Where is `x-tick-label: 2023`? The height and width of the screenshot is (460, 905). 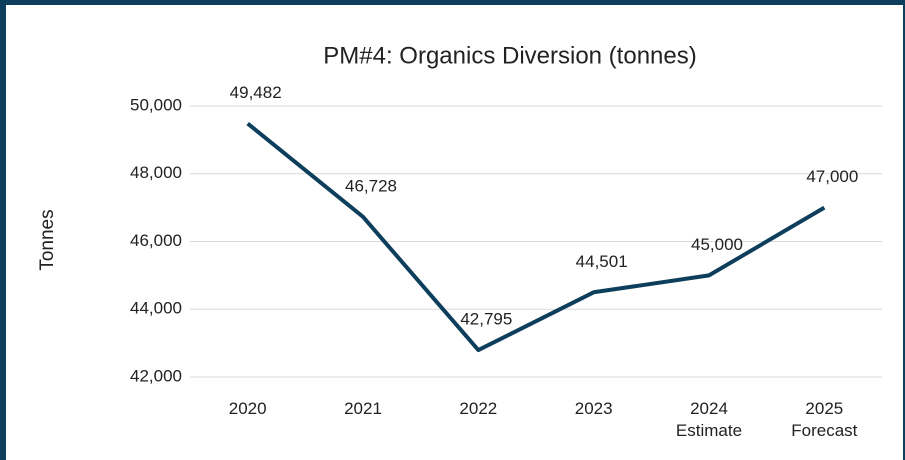 x-tick-label: 2023 is located at coordinates (593, 408).